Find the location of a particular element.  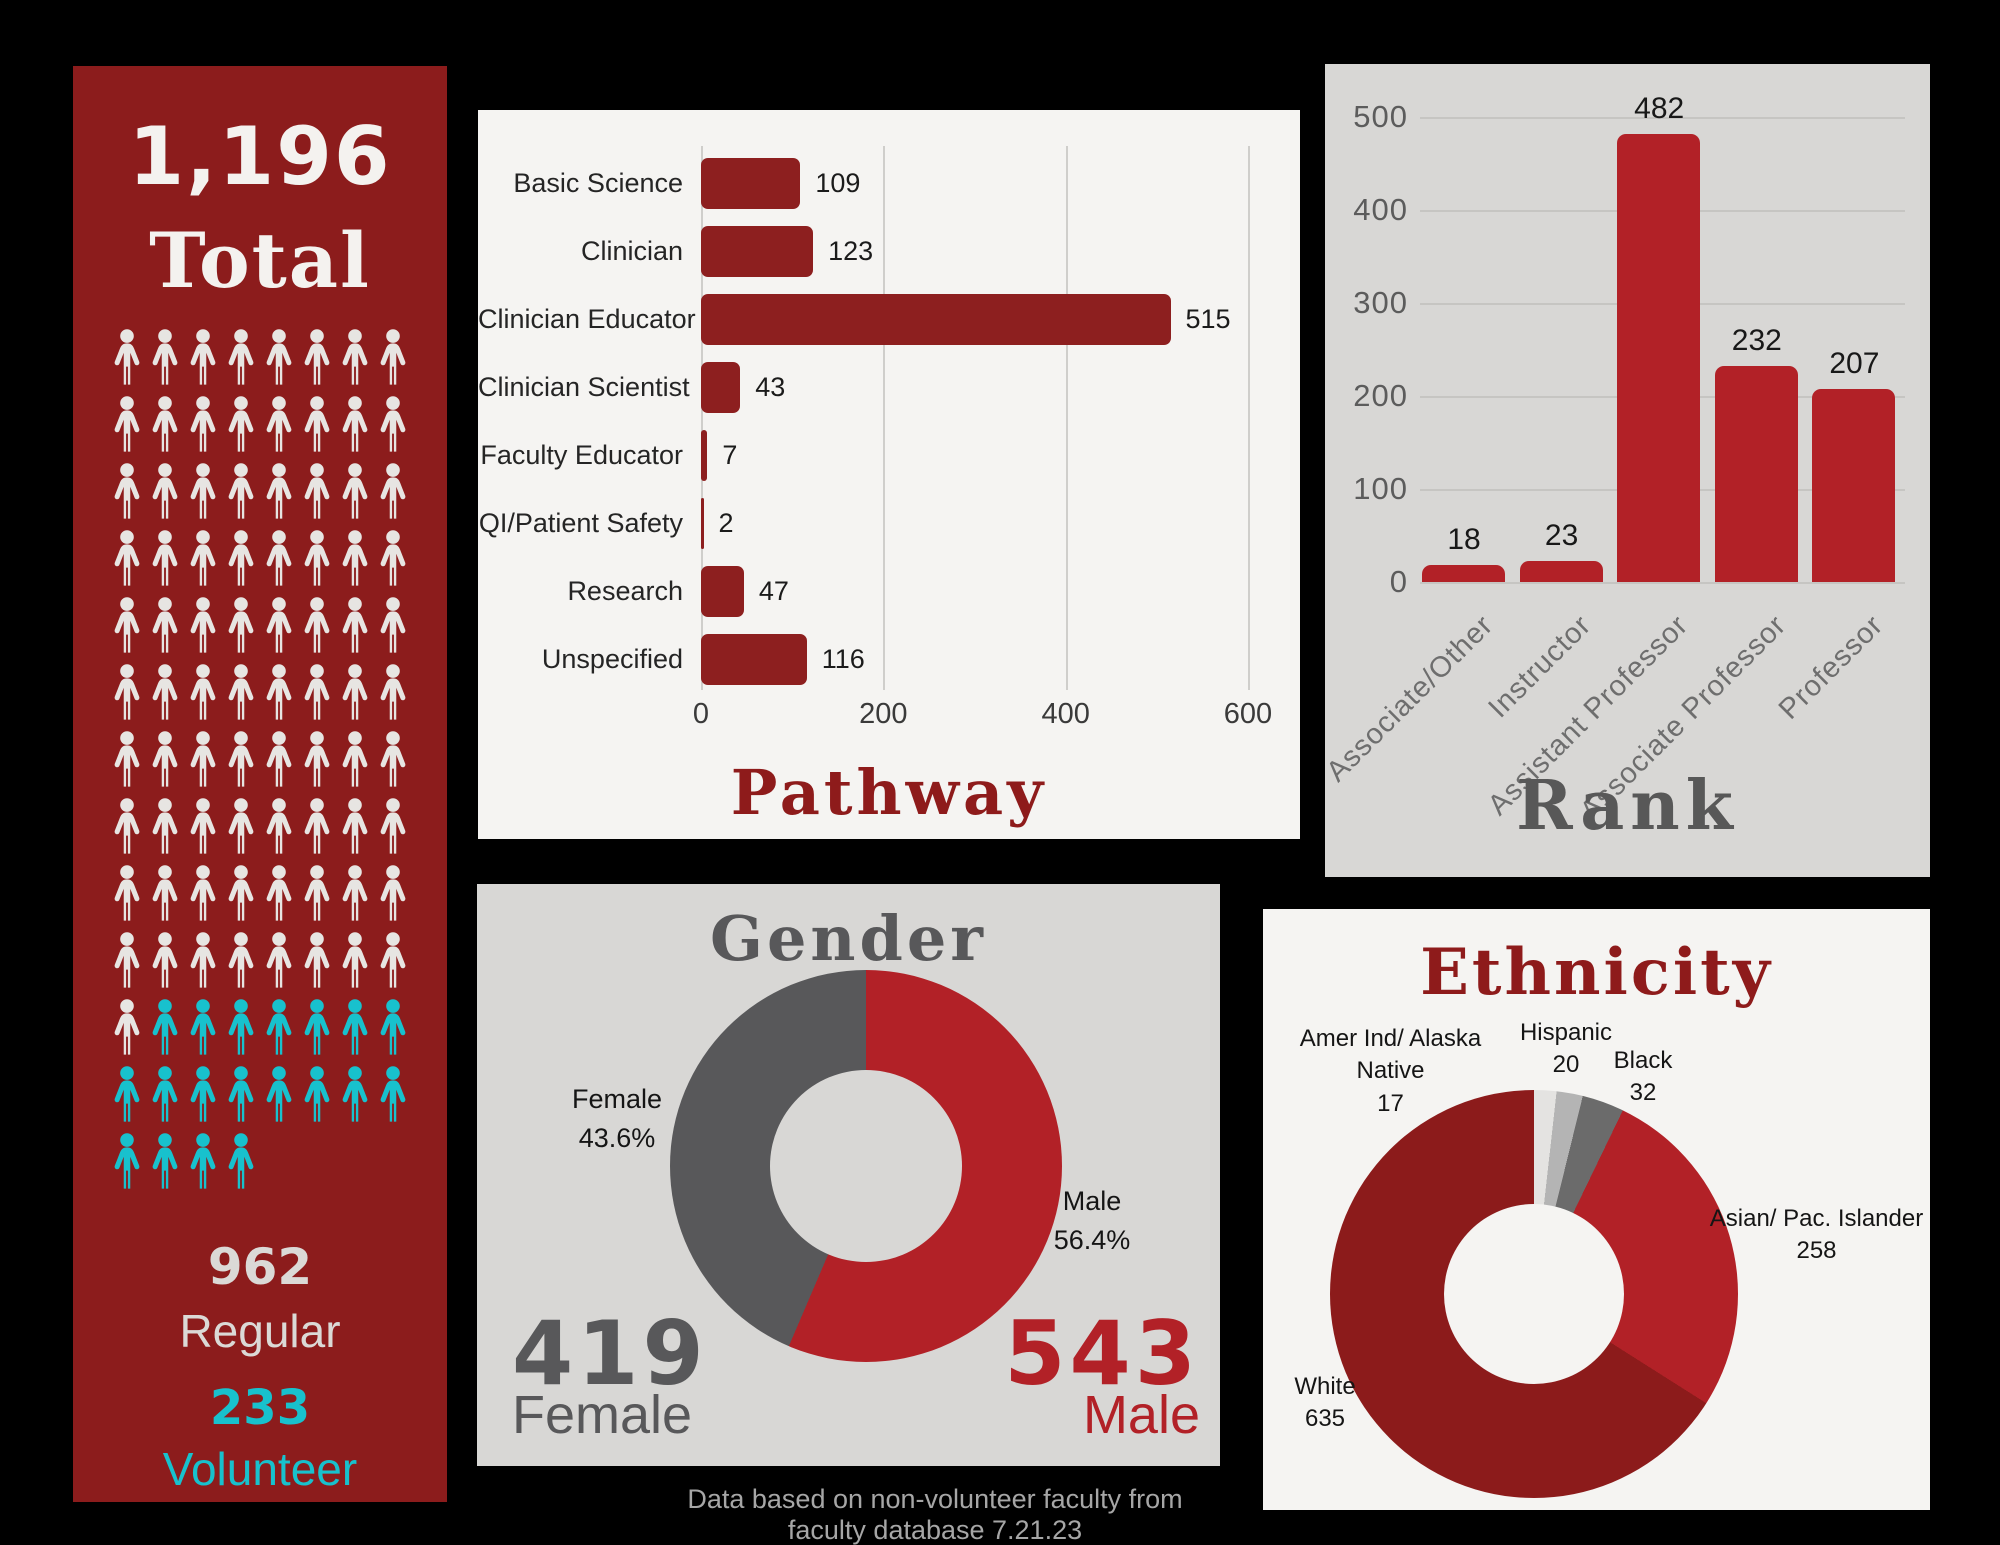

value-label: 207 is located at coordinates (1854, 364).